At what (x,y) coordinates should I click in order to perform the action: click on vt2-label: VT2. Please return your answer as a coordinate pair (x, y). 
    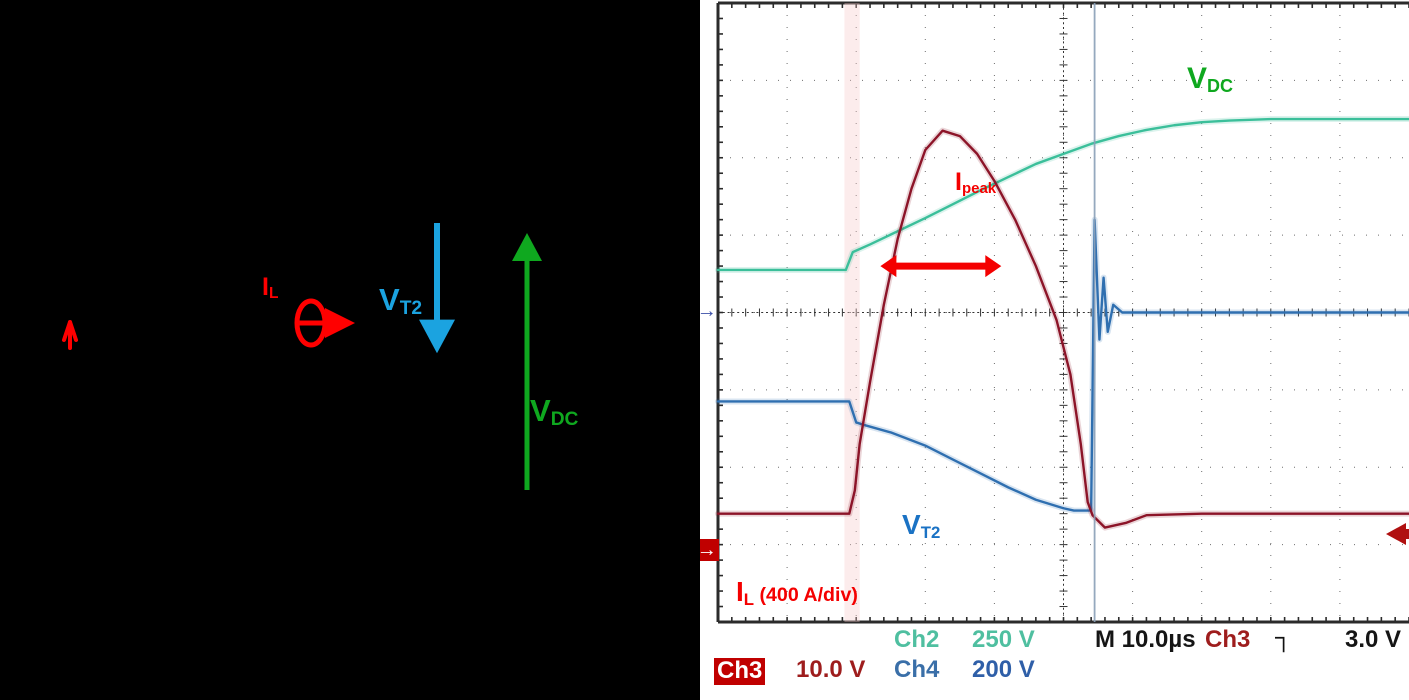
    Looking at the image, I should click on (401, 301).